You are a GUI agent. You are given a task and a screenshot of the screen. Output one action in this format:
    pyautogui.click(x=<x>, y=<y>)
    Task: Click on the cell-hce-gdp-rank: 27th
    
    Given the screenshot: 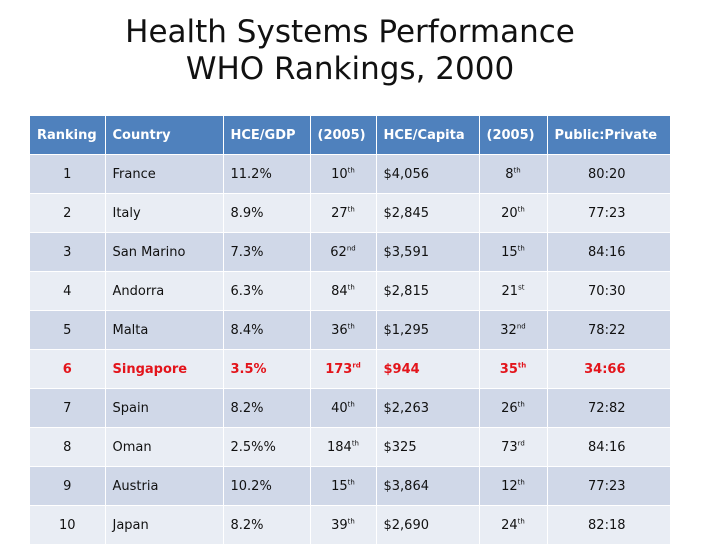 What is the action you would take?
    pyautogui.click(x=343, y=213)
    